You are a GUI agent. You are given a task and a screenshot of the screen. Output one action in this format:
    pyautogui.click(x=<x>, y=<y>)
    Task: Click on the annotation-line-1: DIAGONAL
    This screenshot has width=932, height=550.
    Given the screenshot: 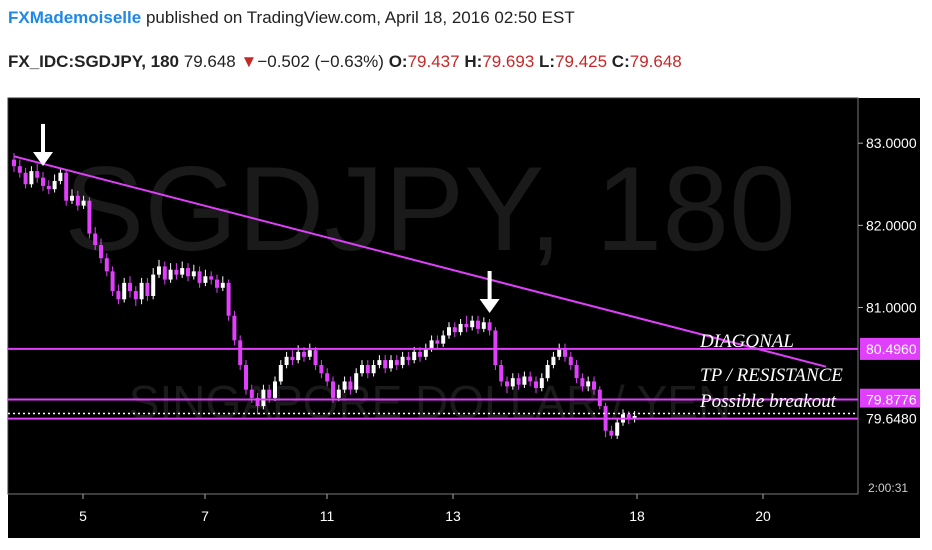 What is the action you would take?
    pyautogui.click(x=746, y=341)
    